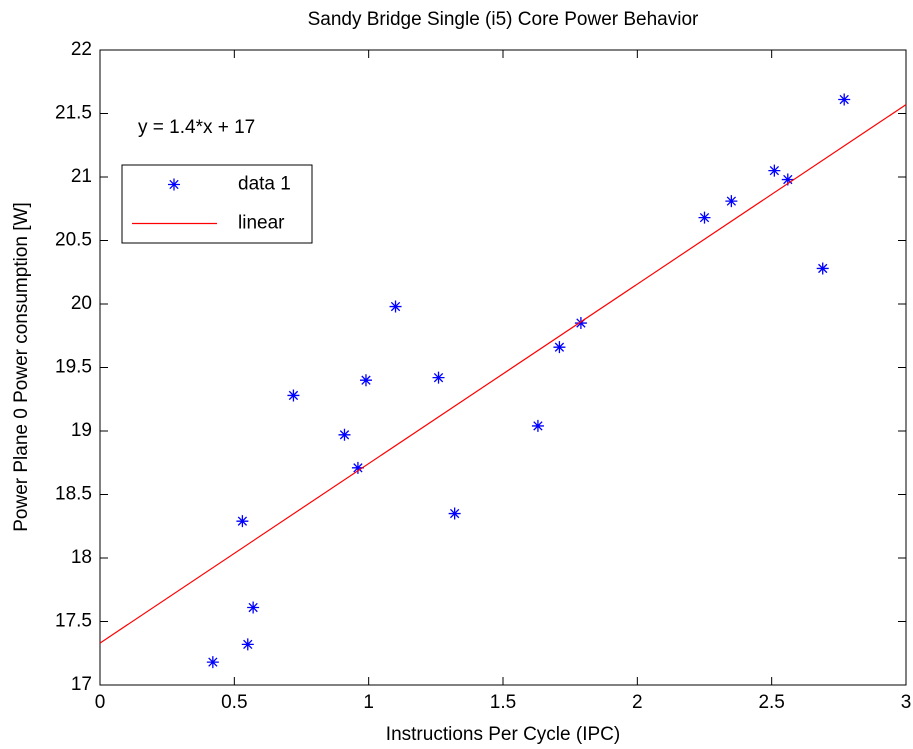 The width and height of the screenshot is (913, 749). What do you see at coordinates (81, 303) in the screenshot?
I see `y-tick-label: 20` at bounding box center [81, 303].